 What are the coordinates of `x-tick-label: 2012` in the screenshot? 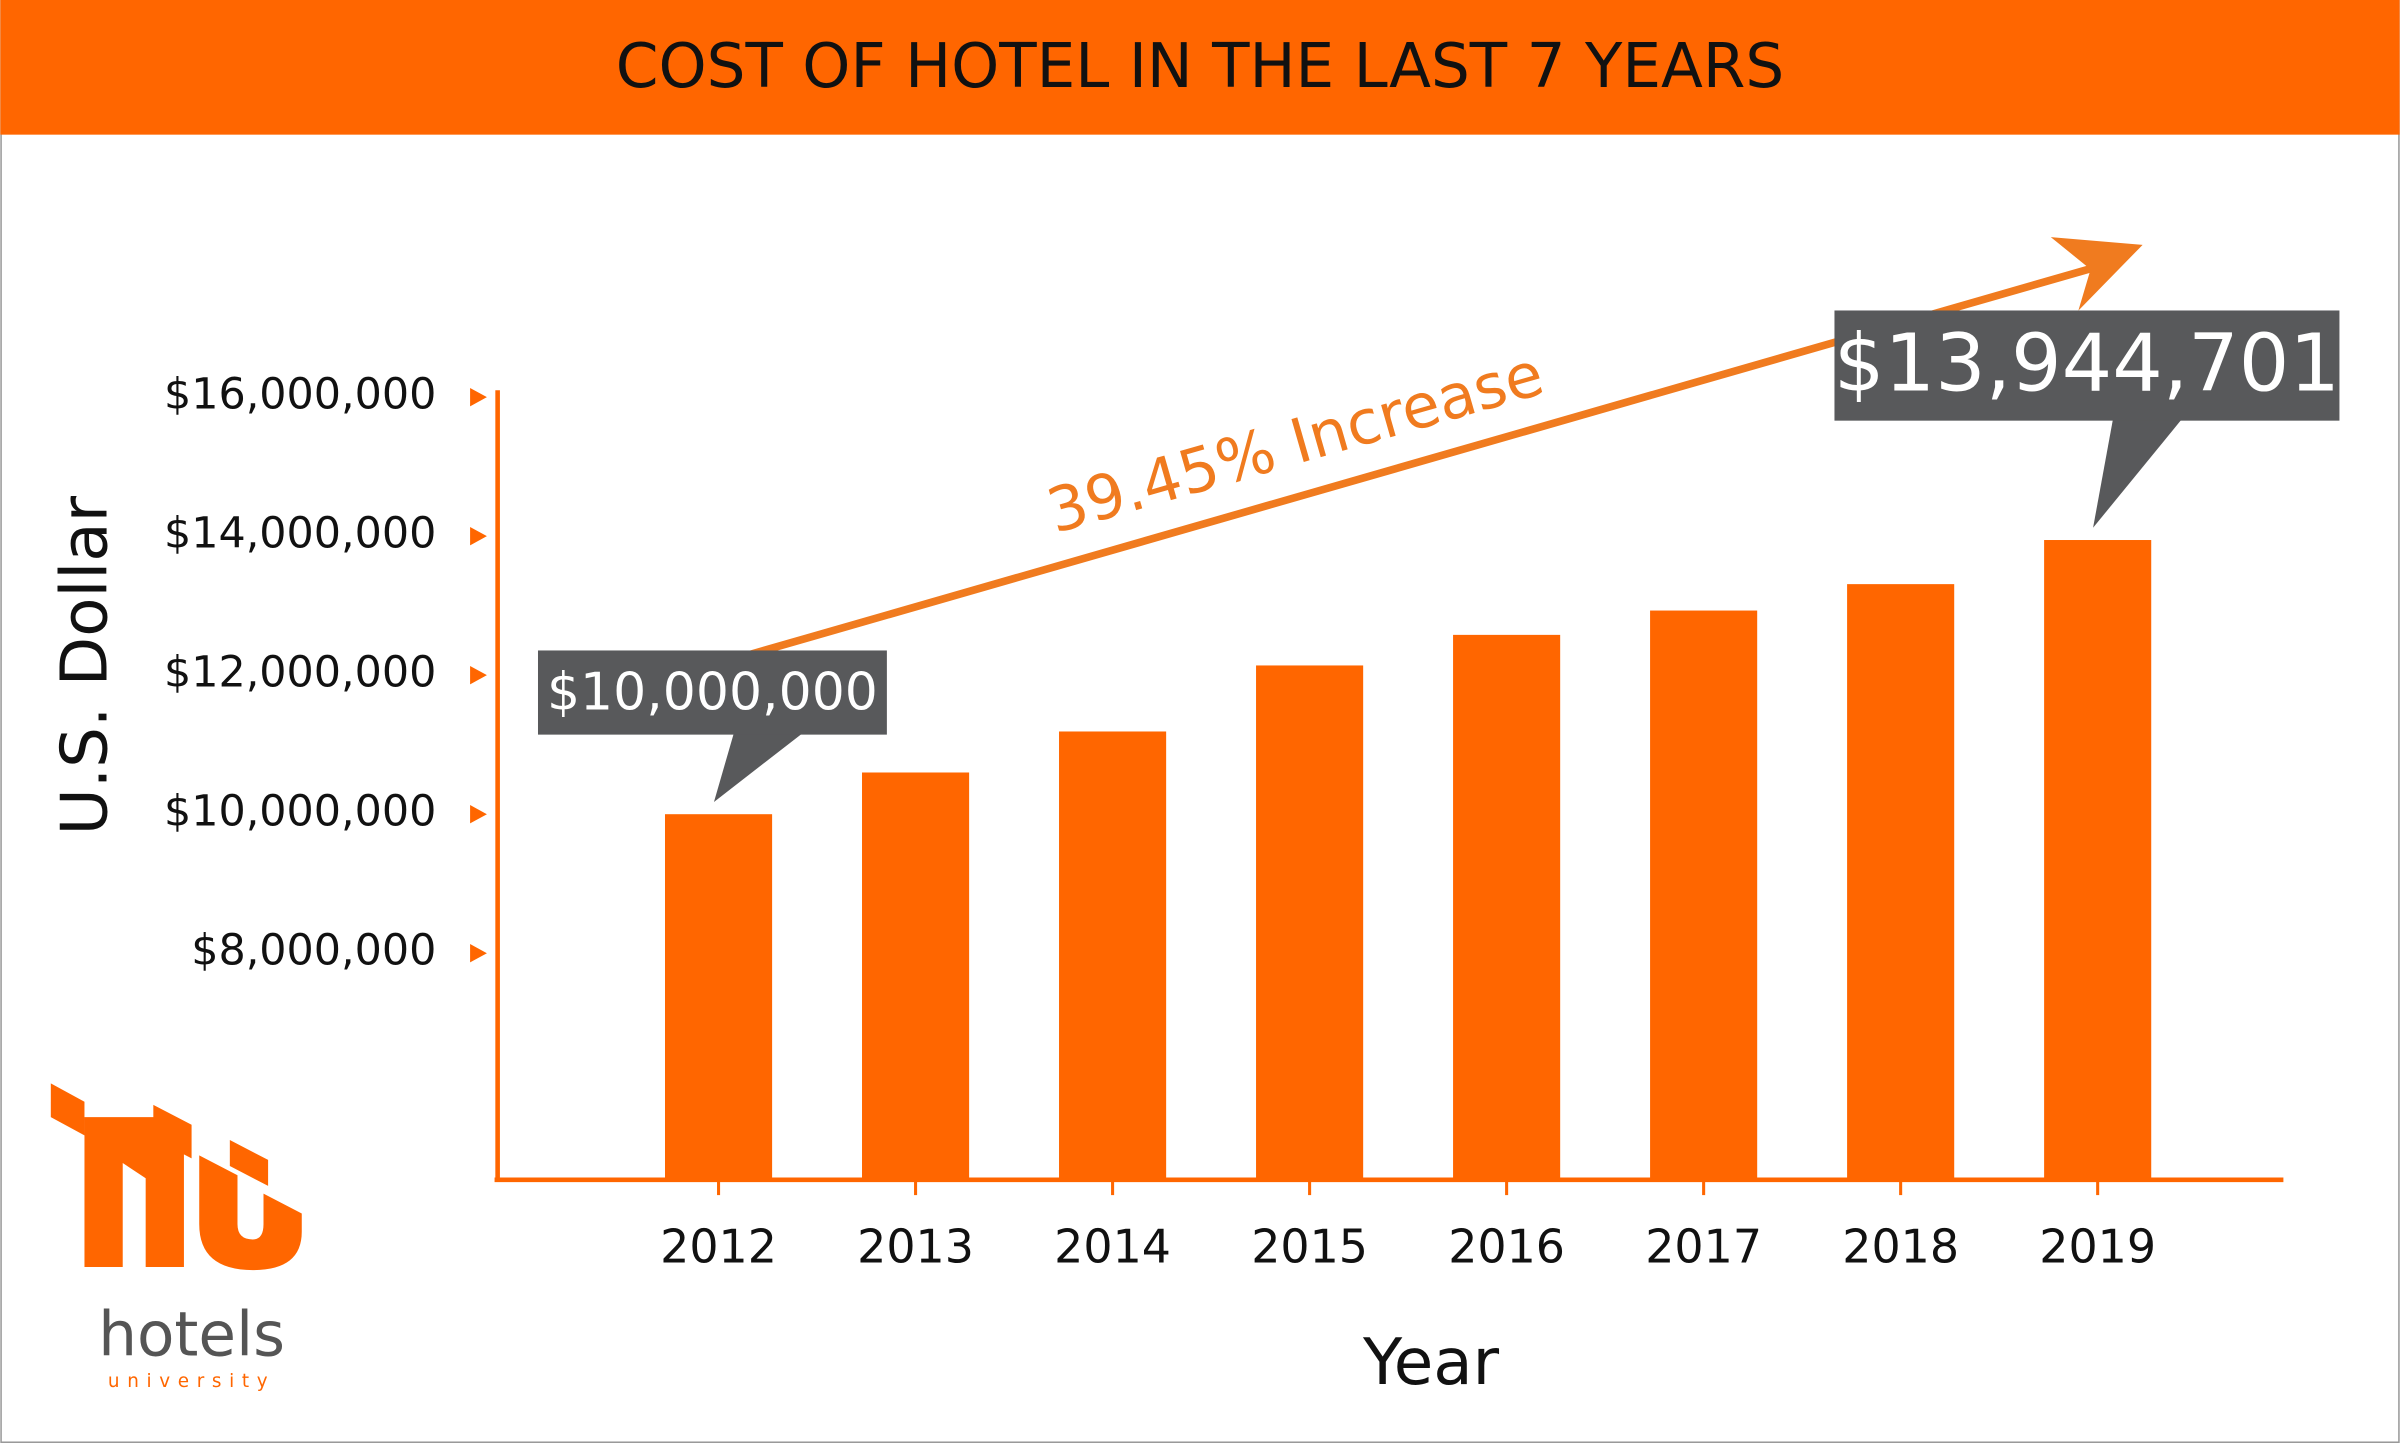 It's located at (718, 1247).